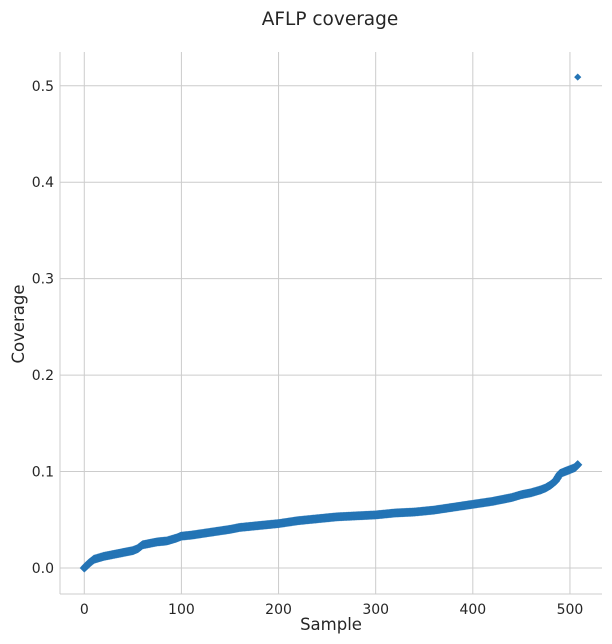 The image size is (612, 644). What do you see at coordinates (43, 473) in the screenshot?
I see `y-tick-label: 0.1` at bounding box center [43, 473].